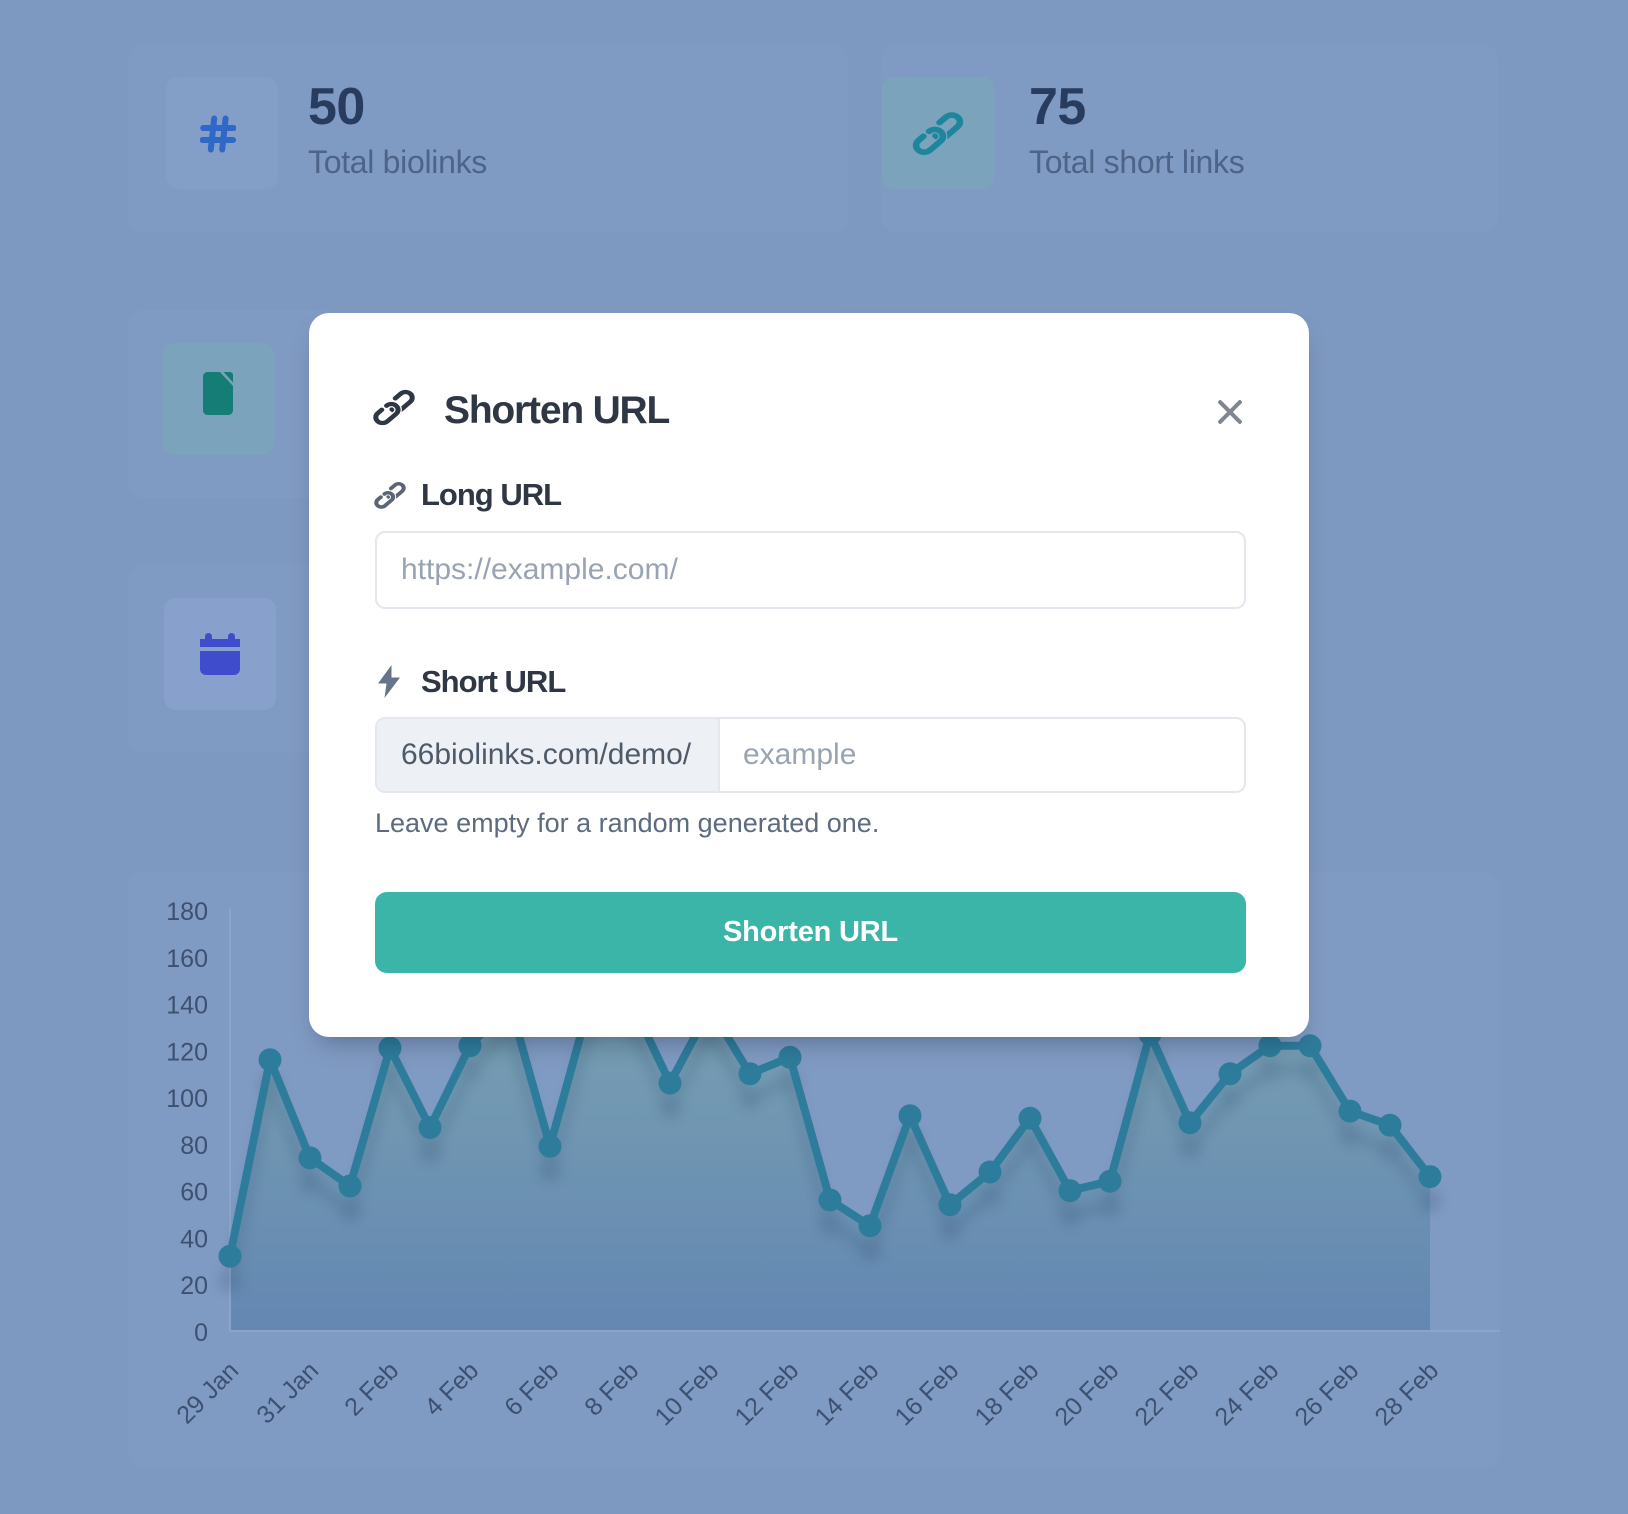  What do you see at coordinates (611, 1388) in the screenshot?
I see `svg-text: 8 Feb` at bounding box center [611, 1388].